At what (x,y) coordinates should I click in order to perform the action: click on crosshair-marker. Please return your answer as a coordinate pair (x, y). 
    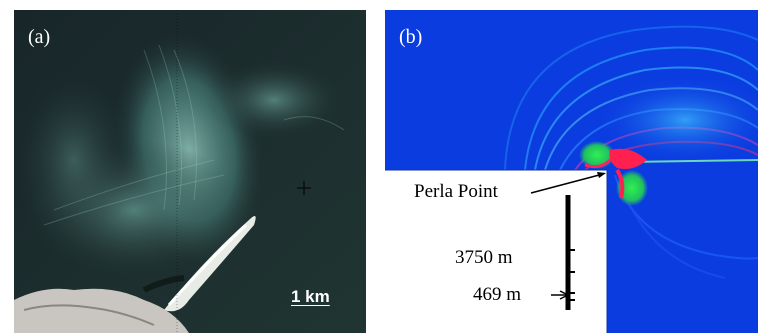
    Looking at the image, I should click on (304, 188).